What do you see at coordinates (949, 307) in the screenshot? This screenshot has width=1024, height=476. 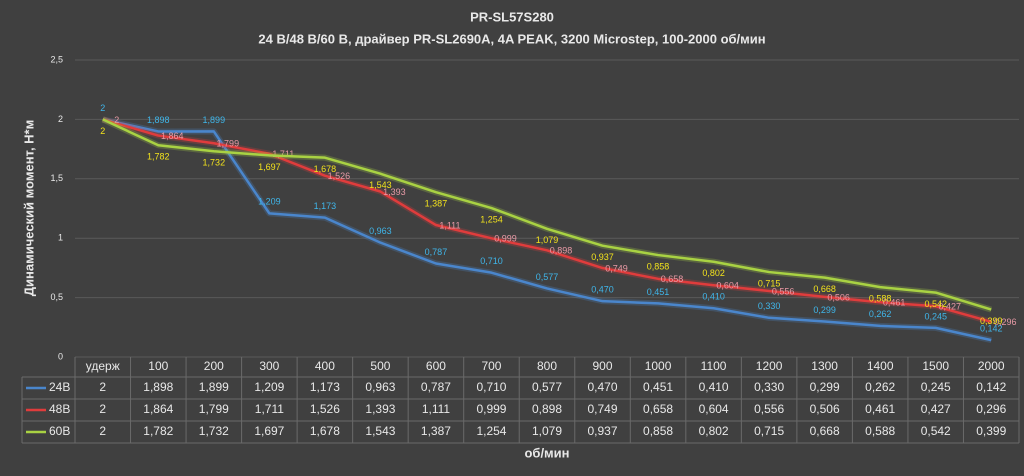 I see `data-label: 0,427` at bounding box center [949, 307].